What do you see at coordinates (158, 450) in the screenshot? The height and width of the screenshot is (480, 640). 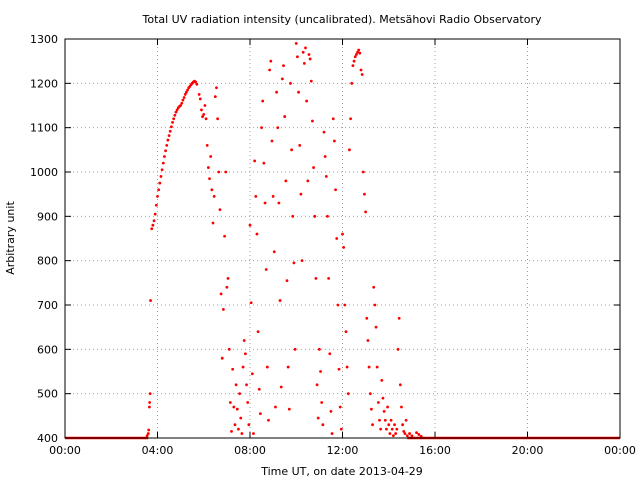 I see `x-tick-label: 04:00` at bounding box center [158, 450].